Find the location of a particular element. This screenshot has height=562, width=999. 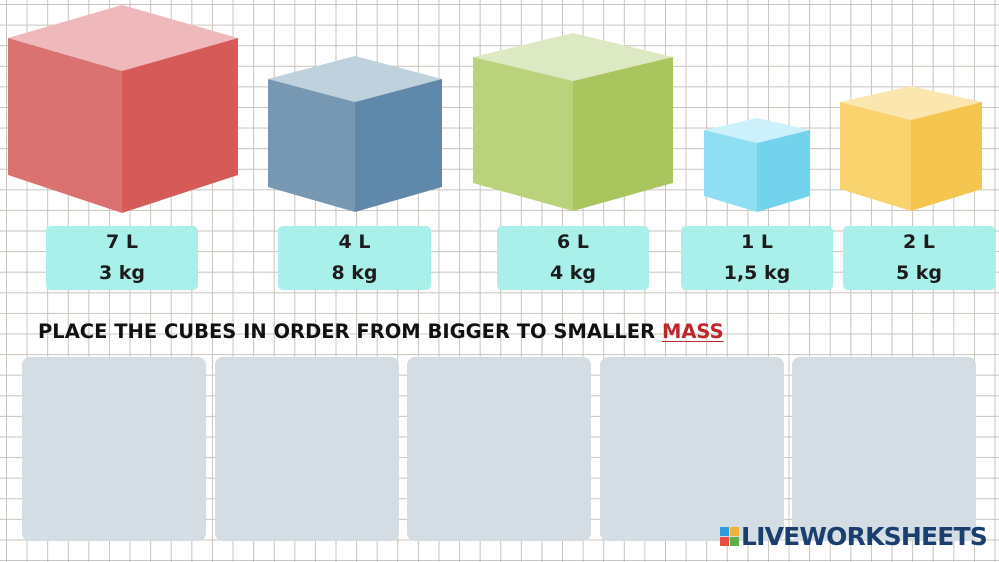

green-cube is located at coordinates (573, 122).